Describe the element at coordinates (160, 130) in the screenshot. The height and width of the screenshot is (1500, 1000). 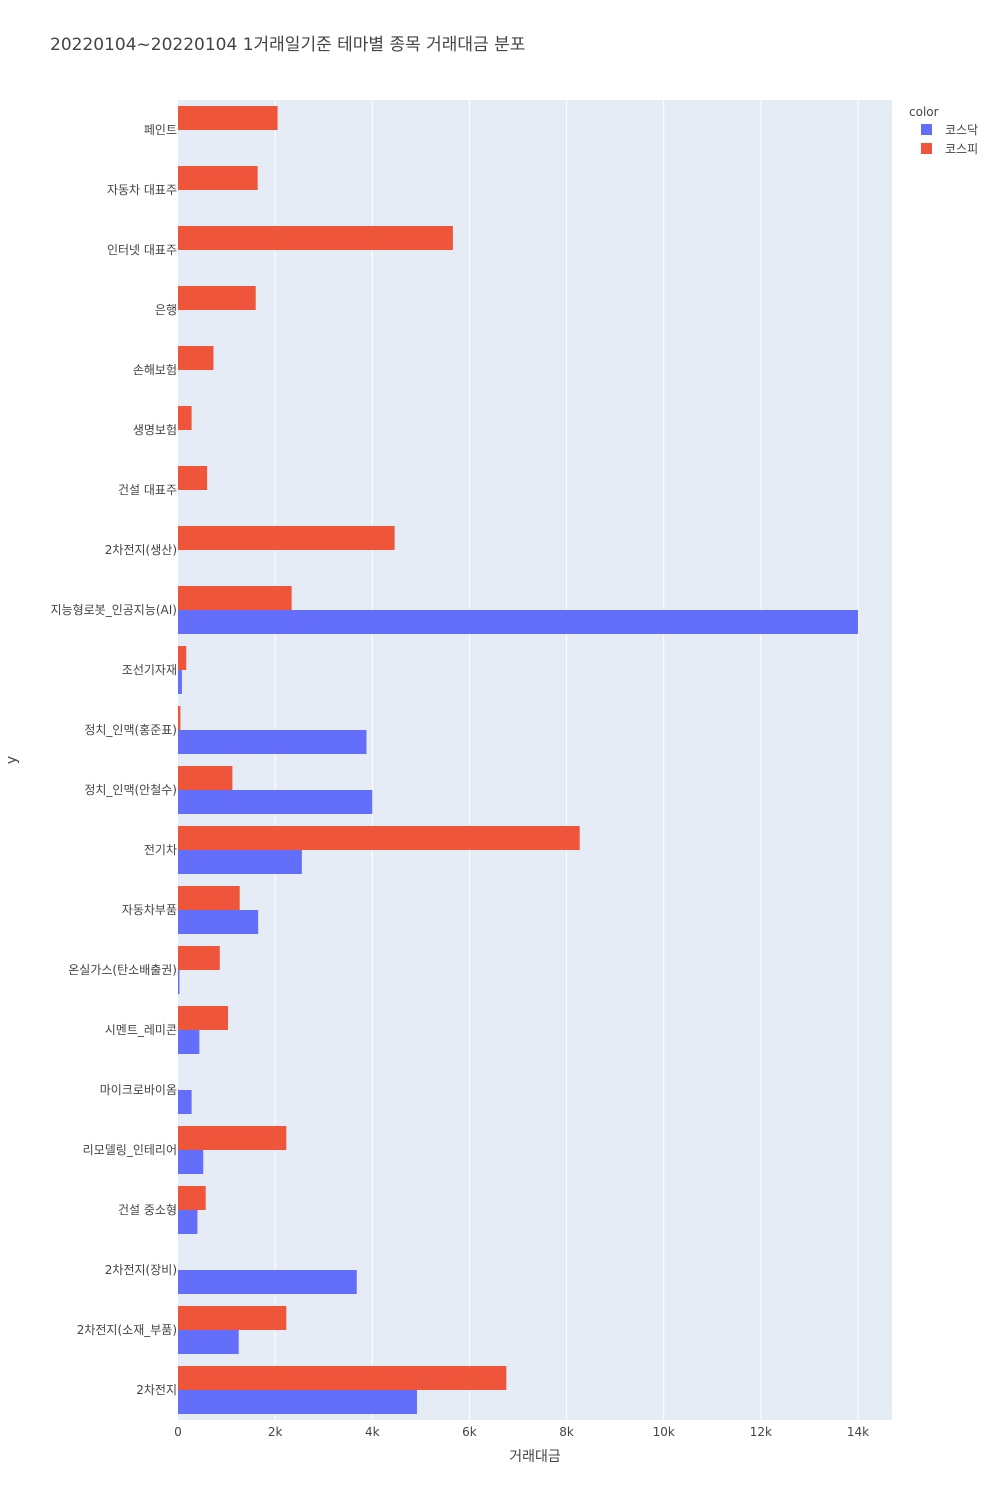
I see `y-tick-label: 페인트` at that location.